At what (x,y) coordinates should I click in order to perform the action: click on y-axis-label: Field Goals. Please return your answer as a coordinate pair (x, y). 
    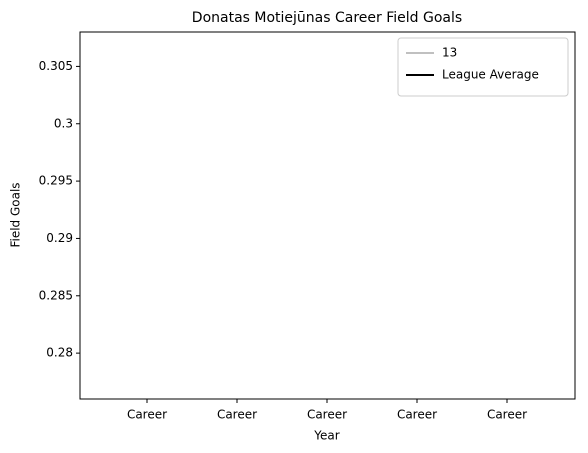
    Looking at the image, I should click on (16, 214).